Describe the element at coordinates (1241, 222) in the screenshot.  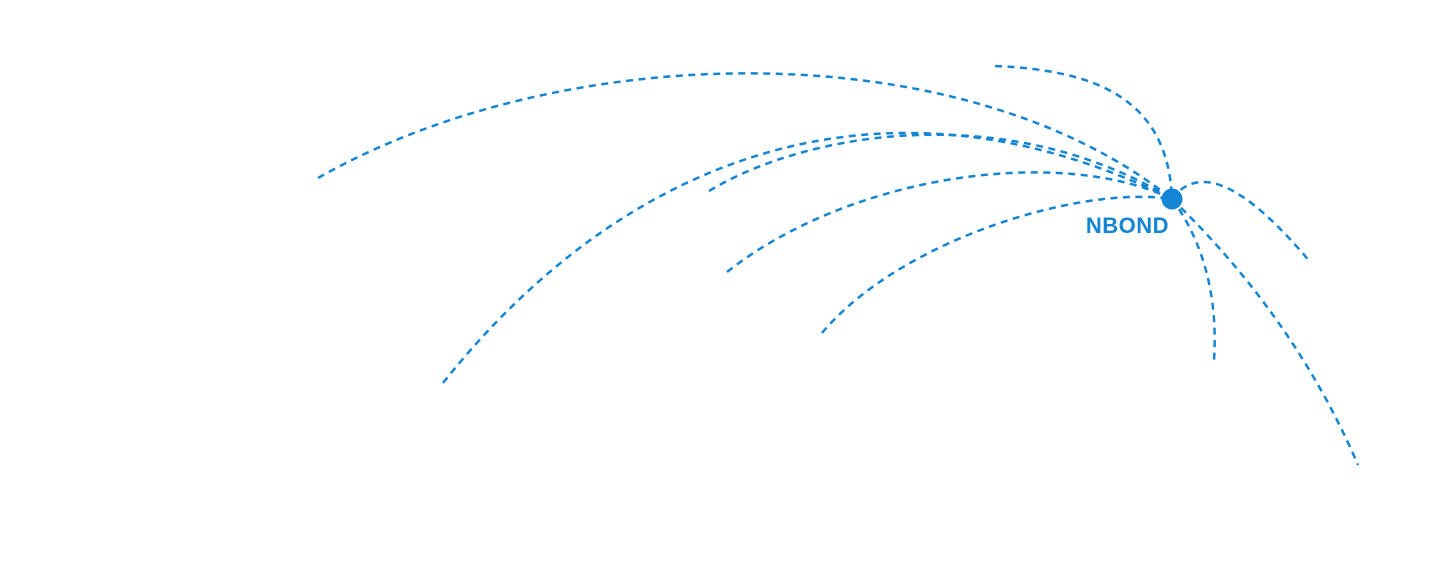
I see `edge-right` at that location.